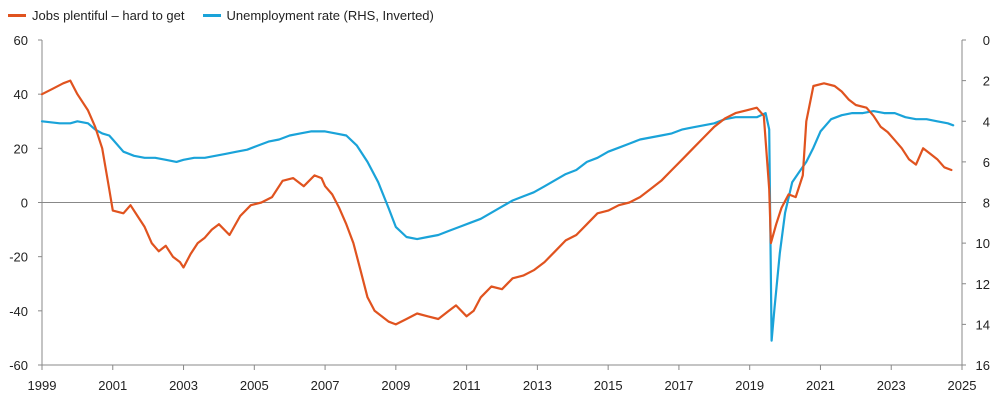 This screenshot has height=400, width=1000. Describe the element at coordinates (325, 385) in the screenshot. I see `x-tick-label: 2007` at that location.